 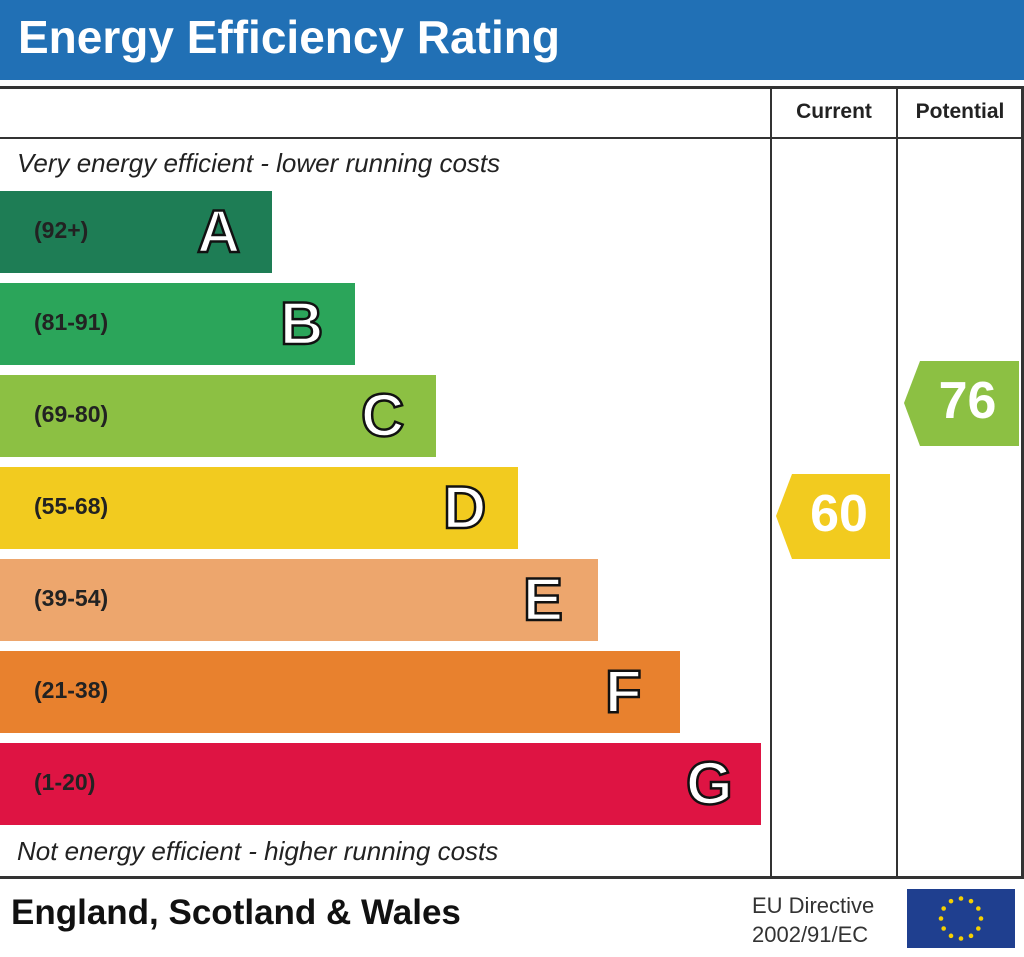 What do you see at coordinates (61, 230) in the screenshot?
I see `range-label: (92+)` at bounding box center [61, 230].